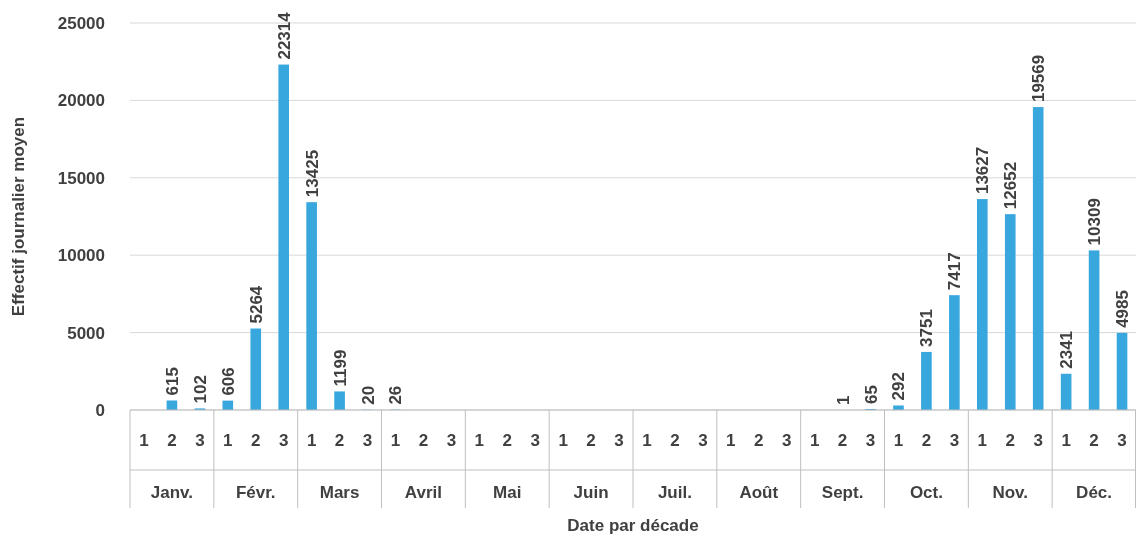 The image size is (1136, 540). Describe the element at coordinates (674, 492) in the screenshot. I see `text: Juil.` at that location.